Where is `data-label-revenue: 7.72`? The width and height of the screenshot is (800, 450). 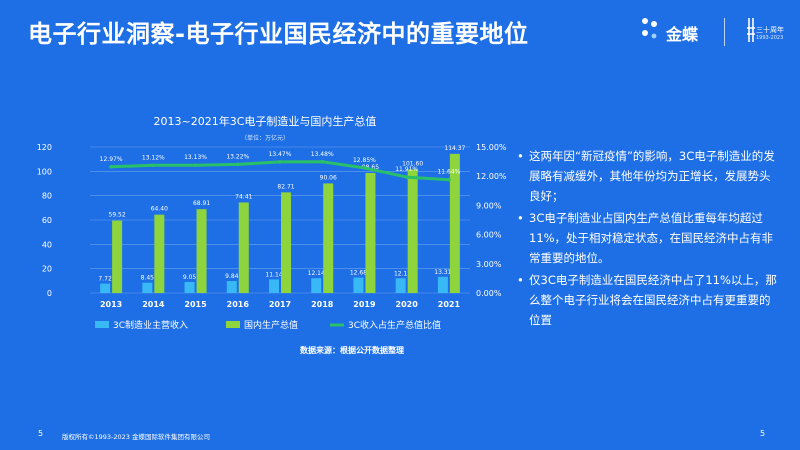 data-label-revenue: 7.72 is located at coordinates (105, 279).